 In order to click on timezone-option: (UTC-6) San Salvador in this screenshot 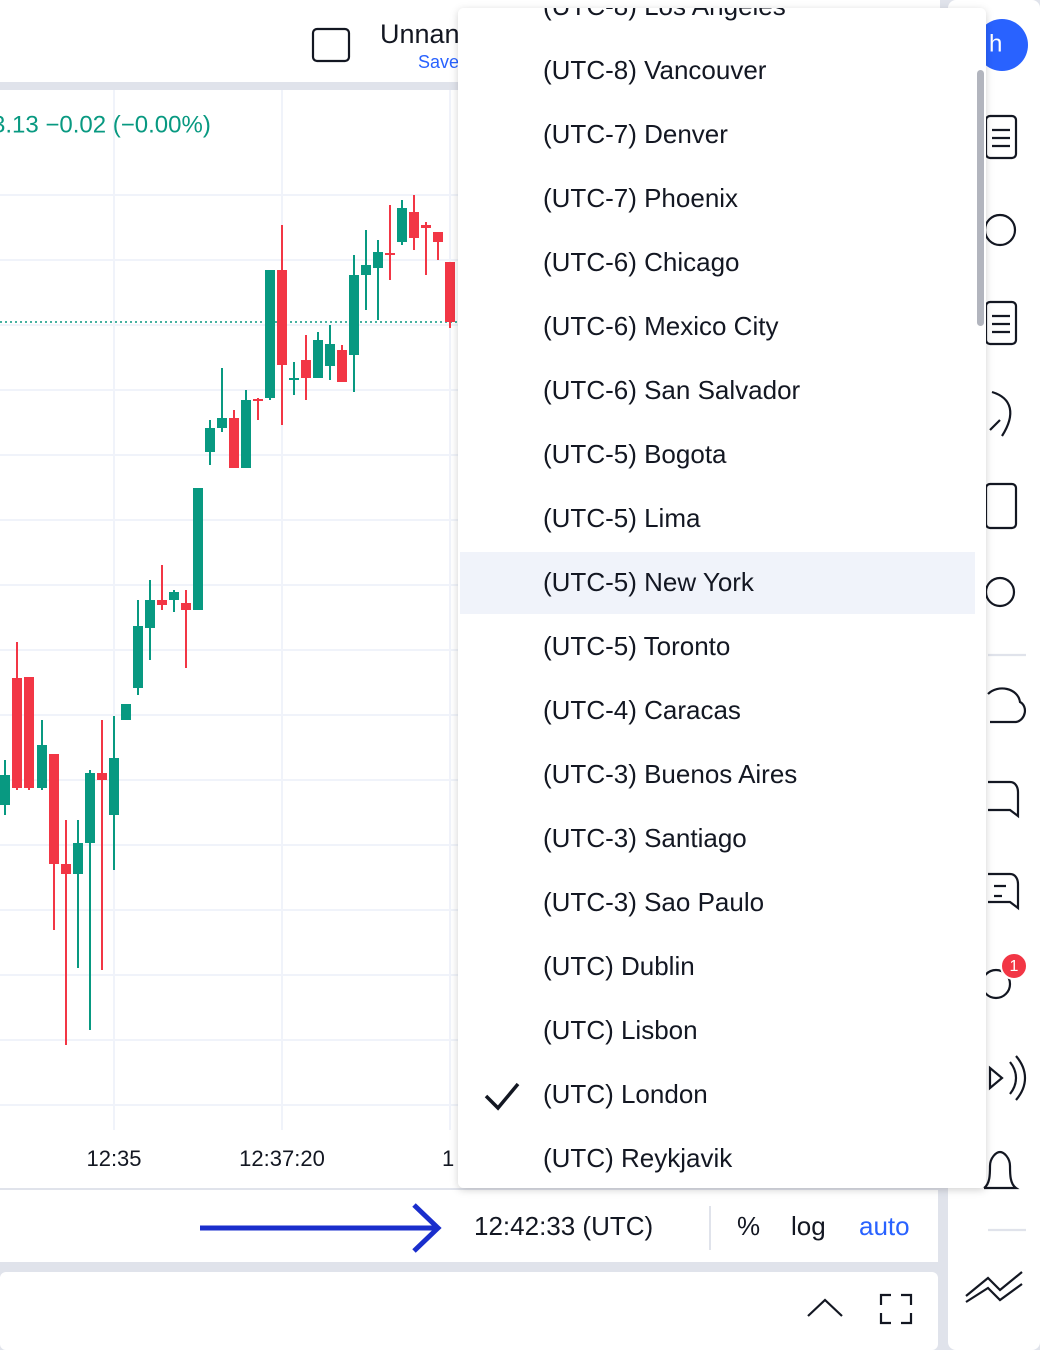, I will do `click(672, 390)`.